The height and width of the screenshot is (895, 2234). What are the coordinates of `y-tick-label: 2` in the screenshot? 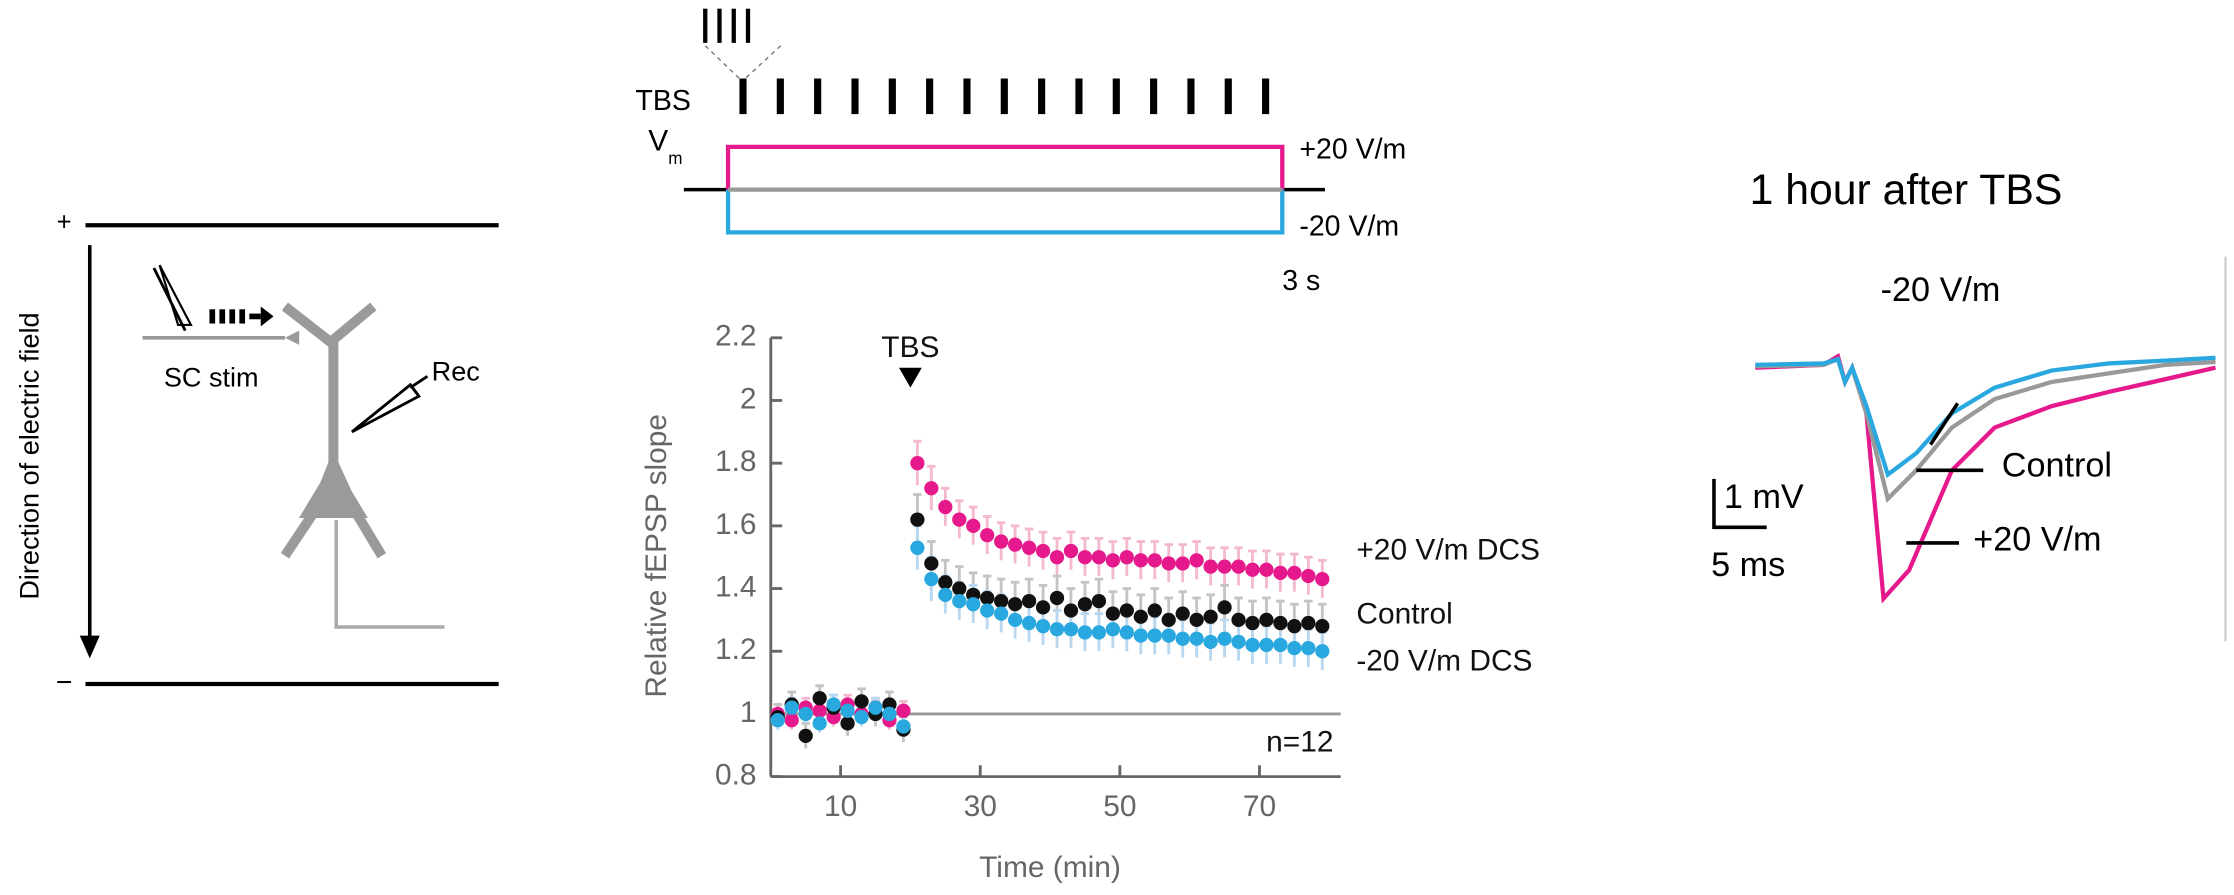 It's located at (748, 398).